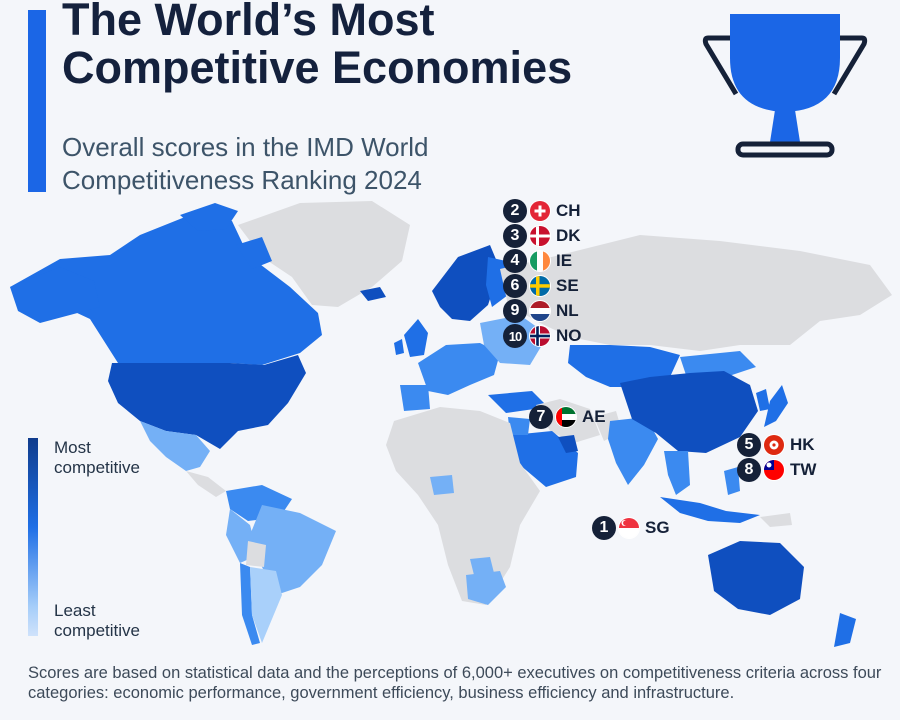  I want to click on page-title: The World’s Most Competitive Economies, so click(382, 46).